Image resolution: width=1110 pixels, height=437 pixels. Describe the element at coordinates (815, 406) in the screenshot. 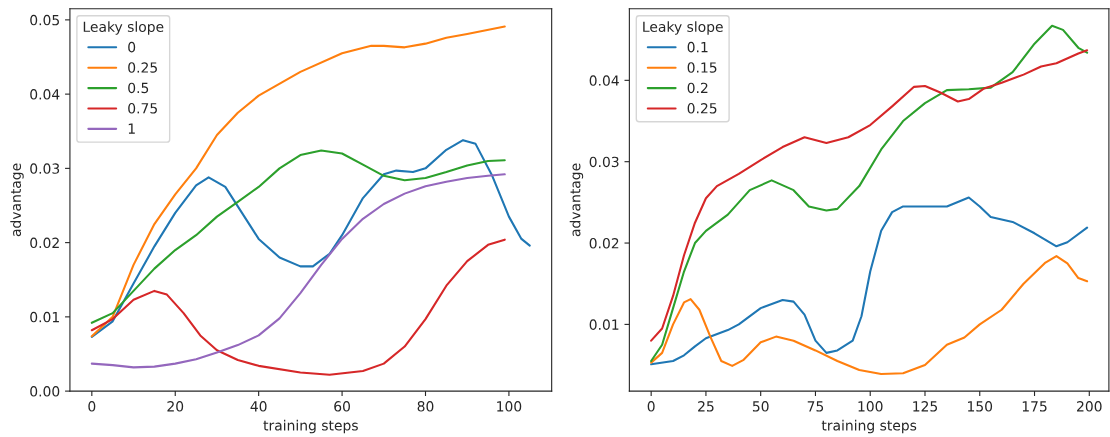

I see `x-tick-label: 75` at that location.